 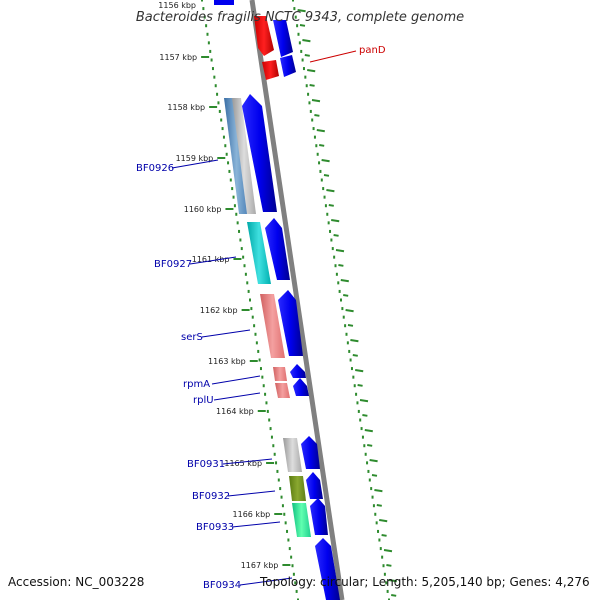 What do you see at coordinates (314, 485) in the screenshot?
I see `feature-blue-bf0932` at bounding box center [314, 485].